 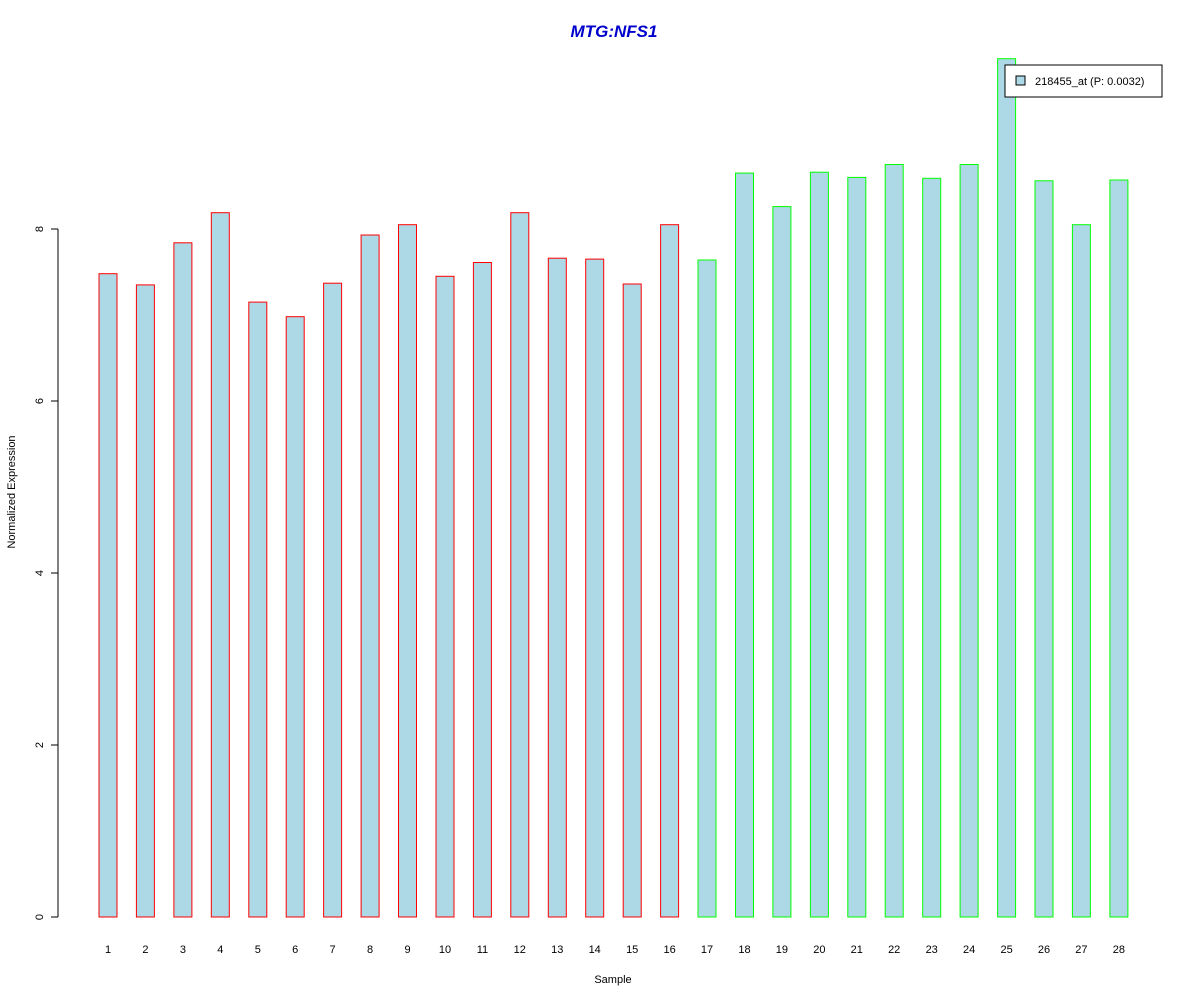 What do you see at coordinates (145, 950) in the screenshot?
I see `x-tick-label: 2` at bounding box center [145, 950].